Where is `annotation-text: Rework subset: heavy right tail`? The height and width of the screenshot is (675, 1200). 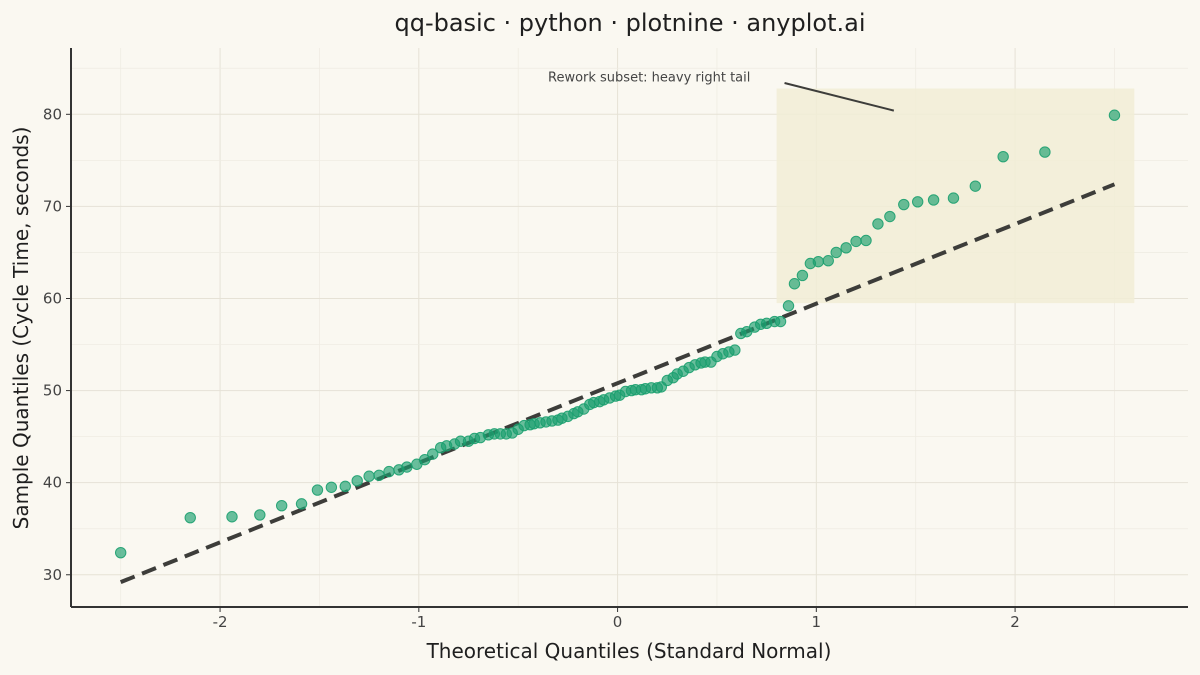
annotation-text: Rework subset: heavy right tail is located at coordinates (649, 77).